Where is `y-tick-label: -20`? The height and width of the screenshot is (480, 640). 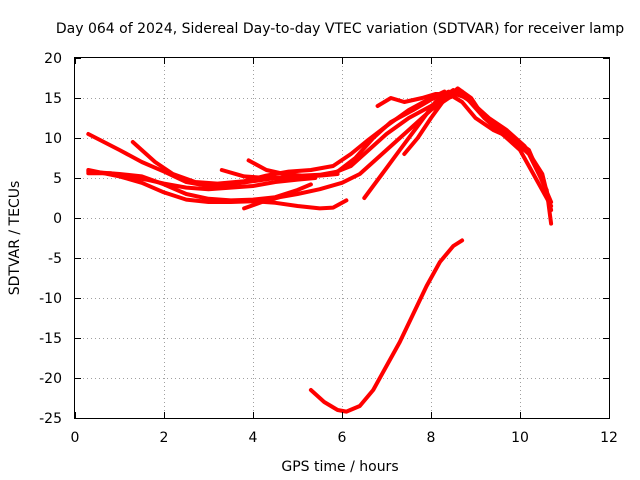
y-tick-label: -20 is located at coordinates (50, 379).